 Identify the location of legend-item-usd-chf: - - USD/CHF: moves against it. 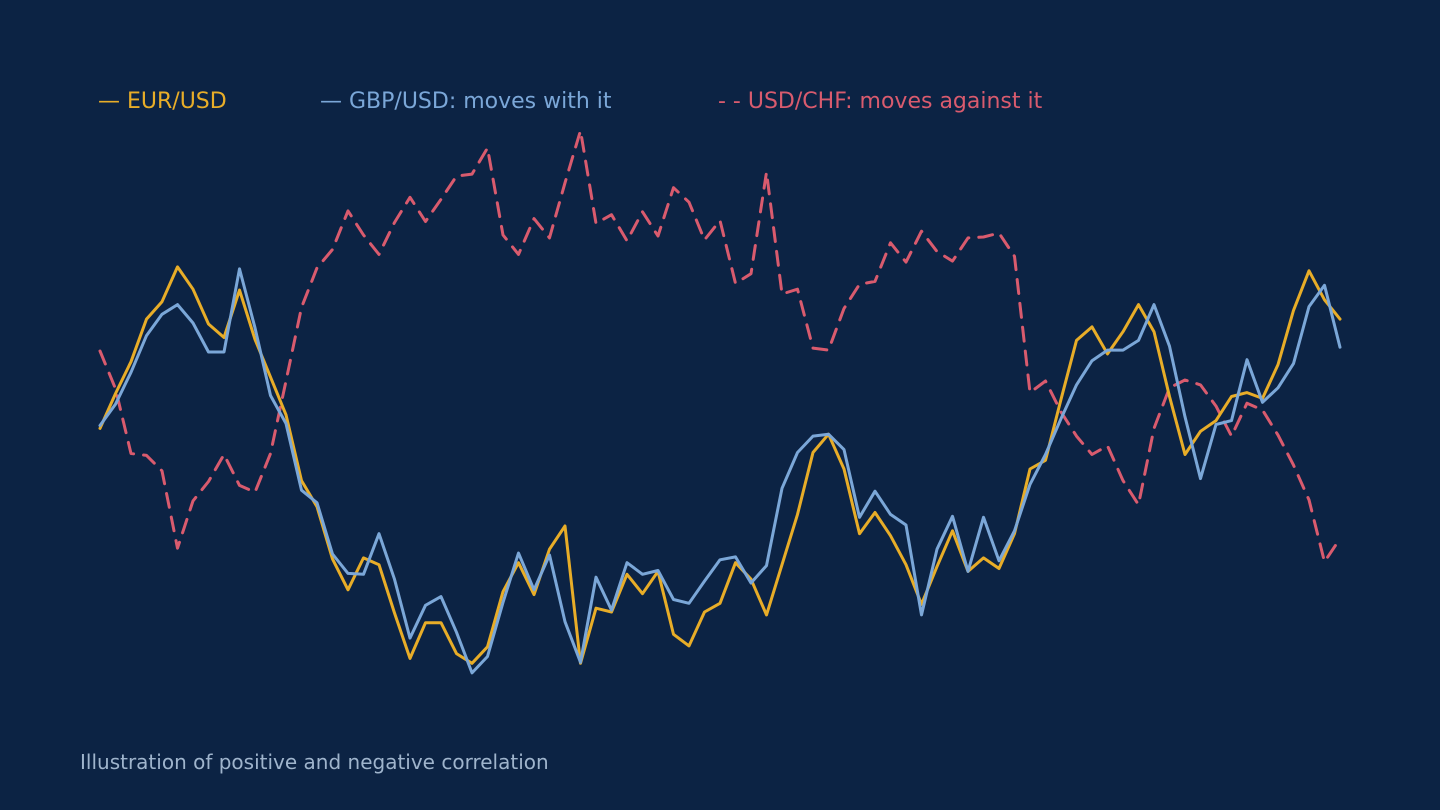
(880, 101).